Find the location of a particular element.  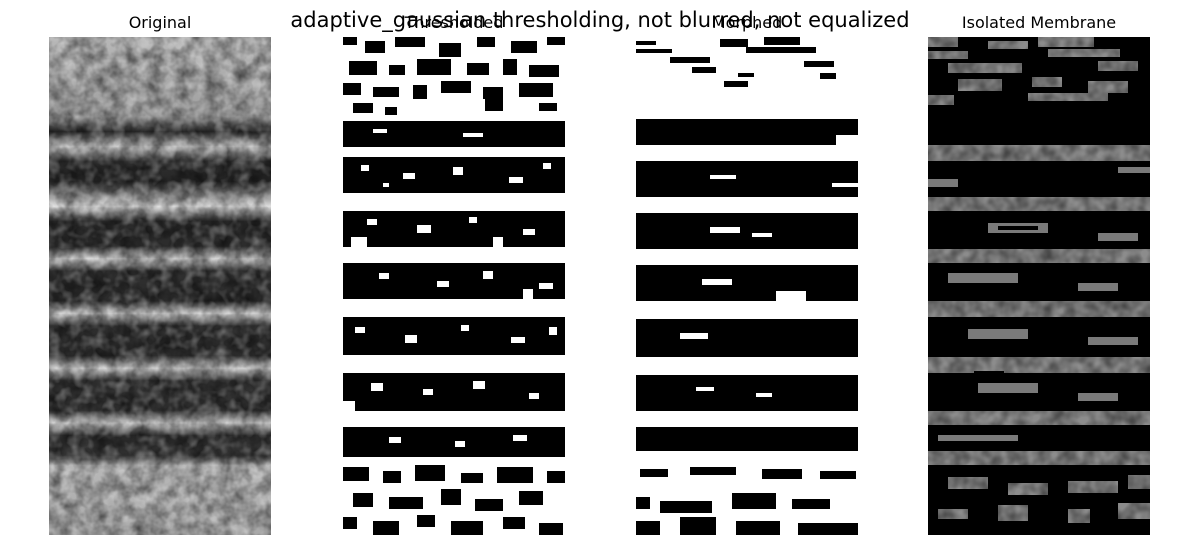

panel-title-isolated-membrane: Isolated Membrane is located at coordinates (1039, 22).